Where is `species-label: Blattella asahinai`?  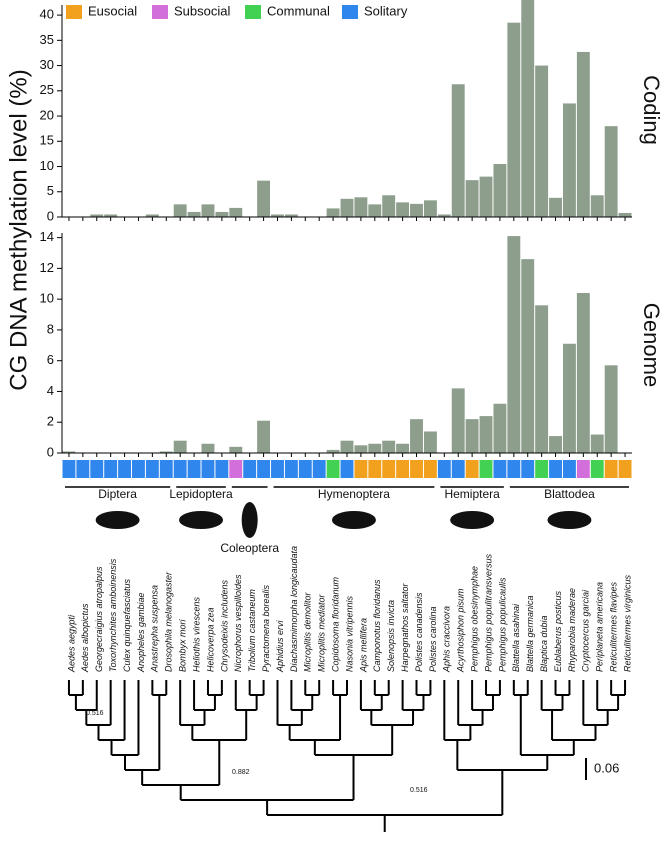 species-label: Blattella asahinai is located at coordinates (516, 637).